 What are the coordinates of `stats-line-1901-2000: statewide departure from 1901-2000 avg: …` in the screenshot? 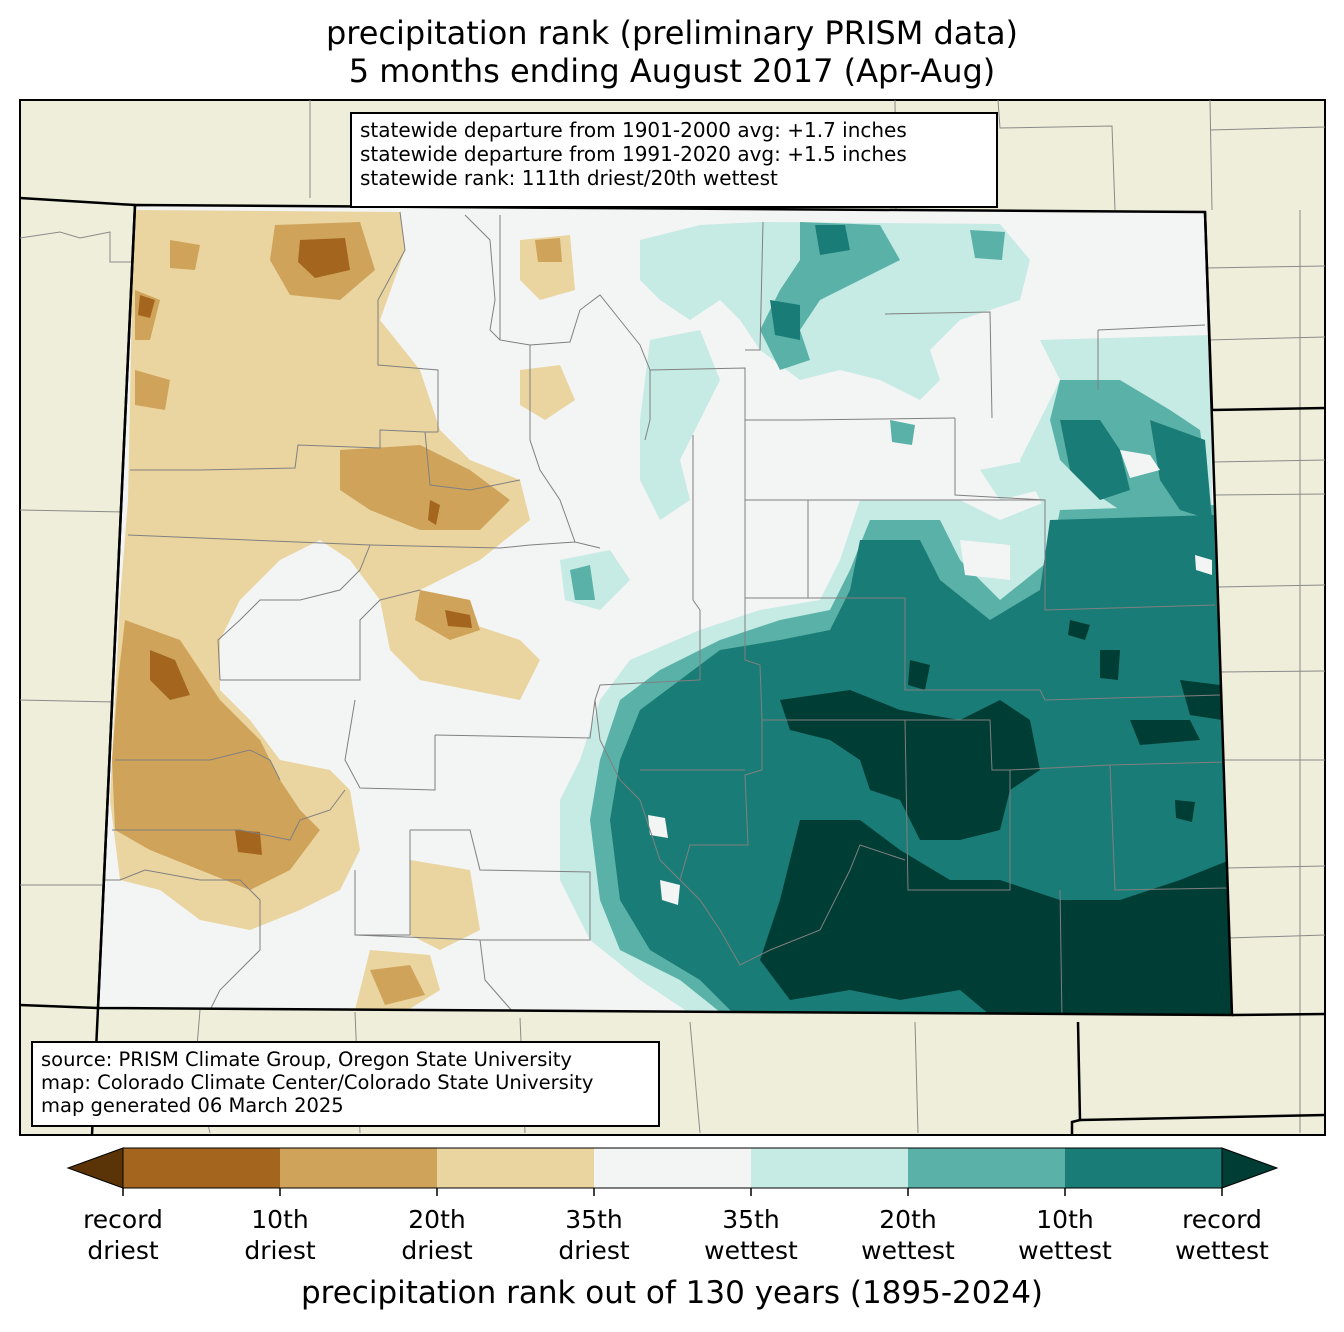 It's located at (633, 130).